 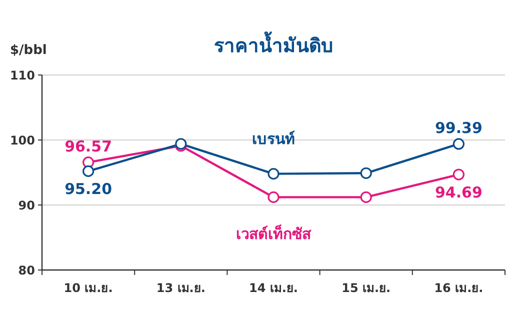 What do you see at coordinates (22, 75) in the screenshot?
I see `y-tick-label: 110` at bounding box center [22, 75].